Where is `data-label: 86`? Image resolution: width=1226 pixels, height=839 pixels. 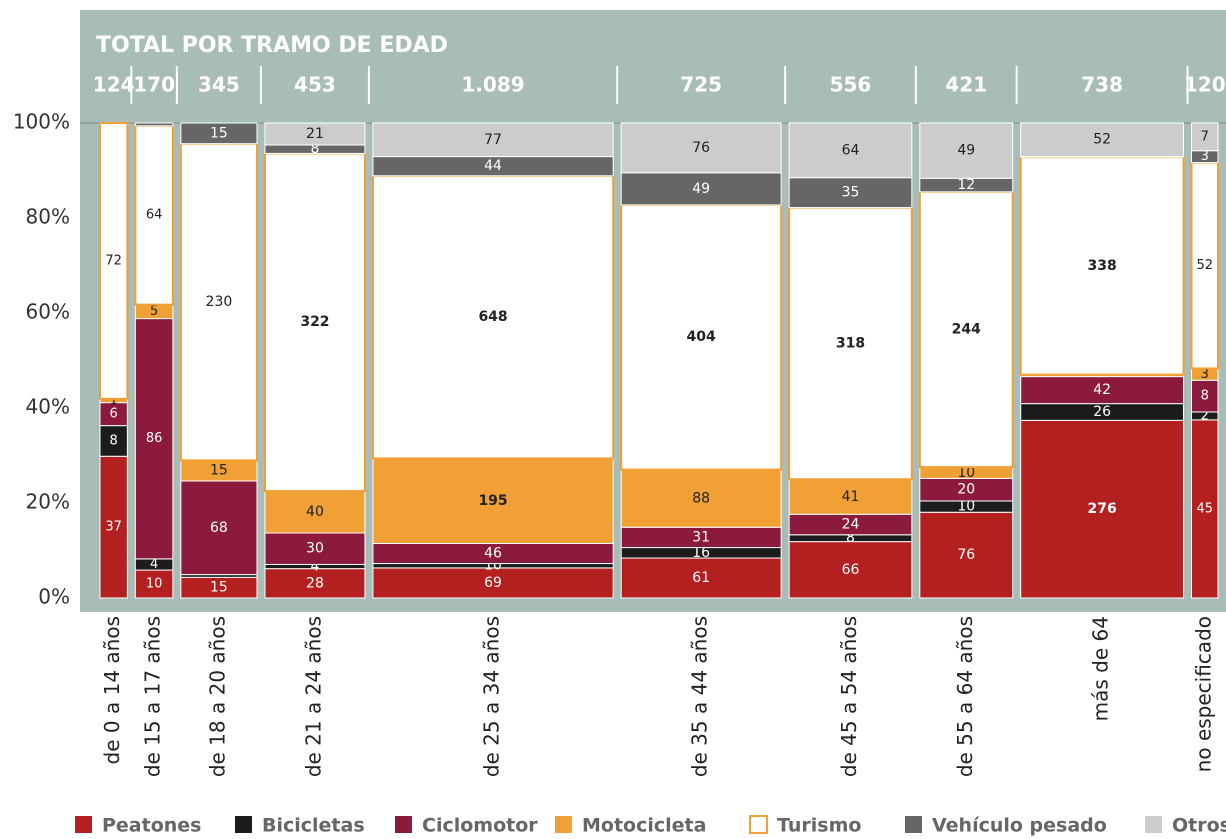
data-label: 86 is located at coordinates (154, 438).